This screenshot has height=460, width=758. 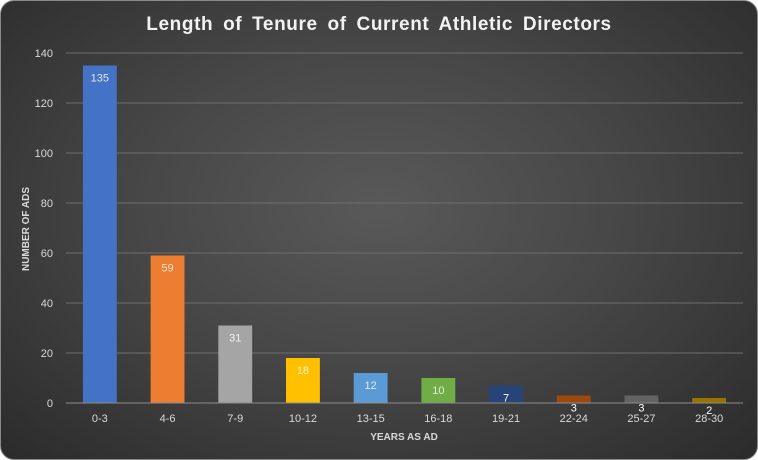 What do you see at coordinates (709, 411) in the screenshot?
I see `data-label: 2` at bounding box center [709, 411].